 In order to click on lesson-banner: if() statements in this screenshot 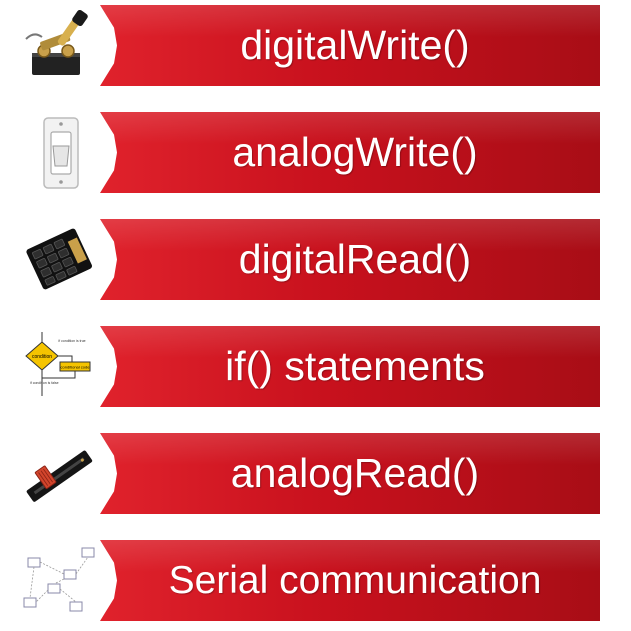, I will do `click(350, 366)`.